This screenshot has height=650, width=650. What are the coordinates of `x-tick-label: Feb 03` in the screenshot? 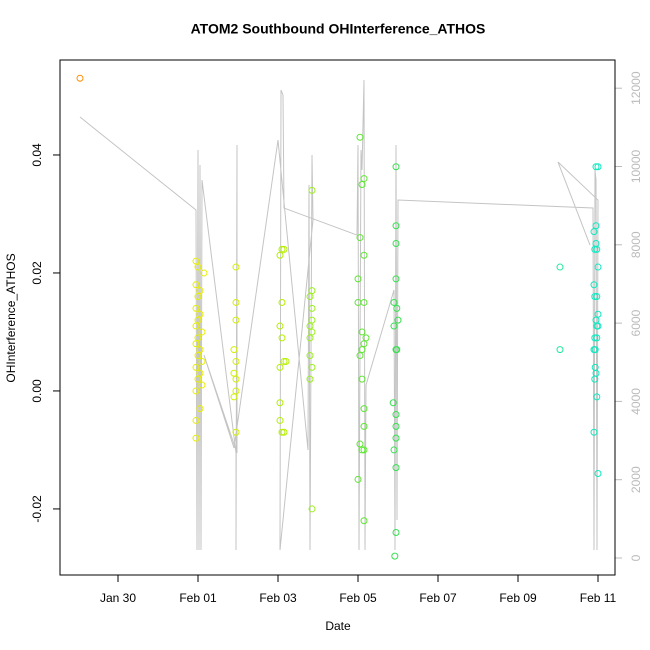 It's located at (278, 598).